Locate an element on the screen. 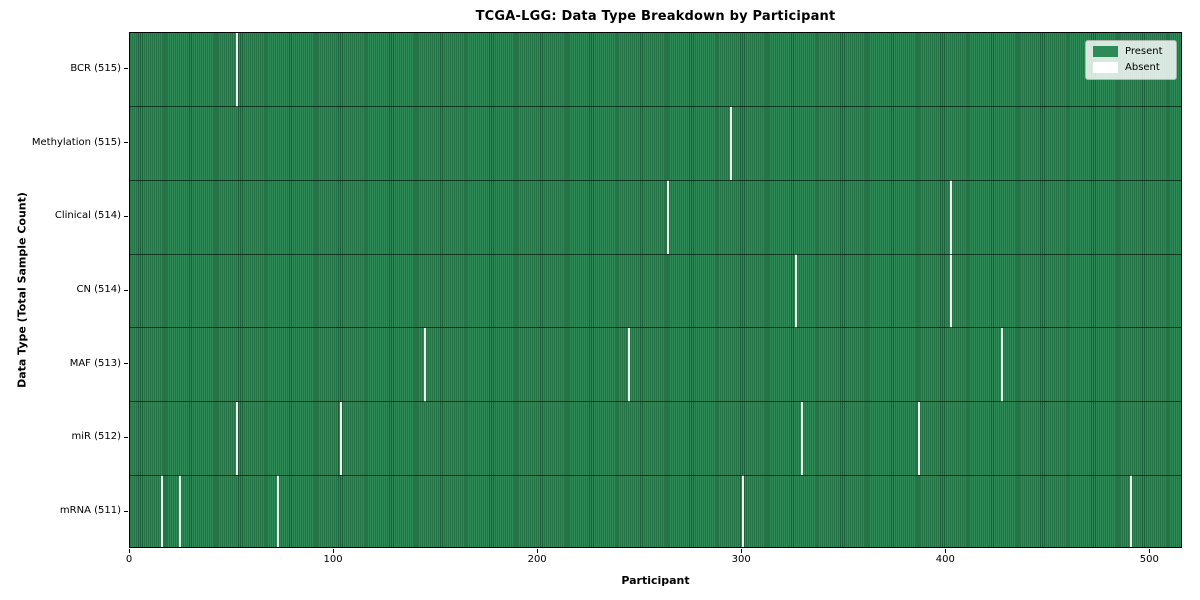 Image resolution: width=1200 pixels, height=600 pixels. x-tick-label-200: 200 is located at coordinates (537, 559).